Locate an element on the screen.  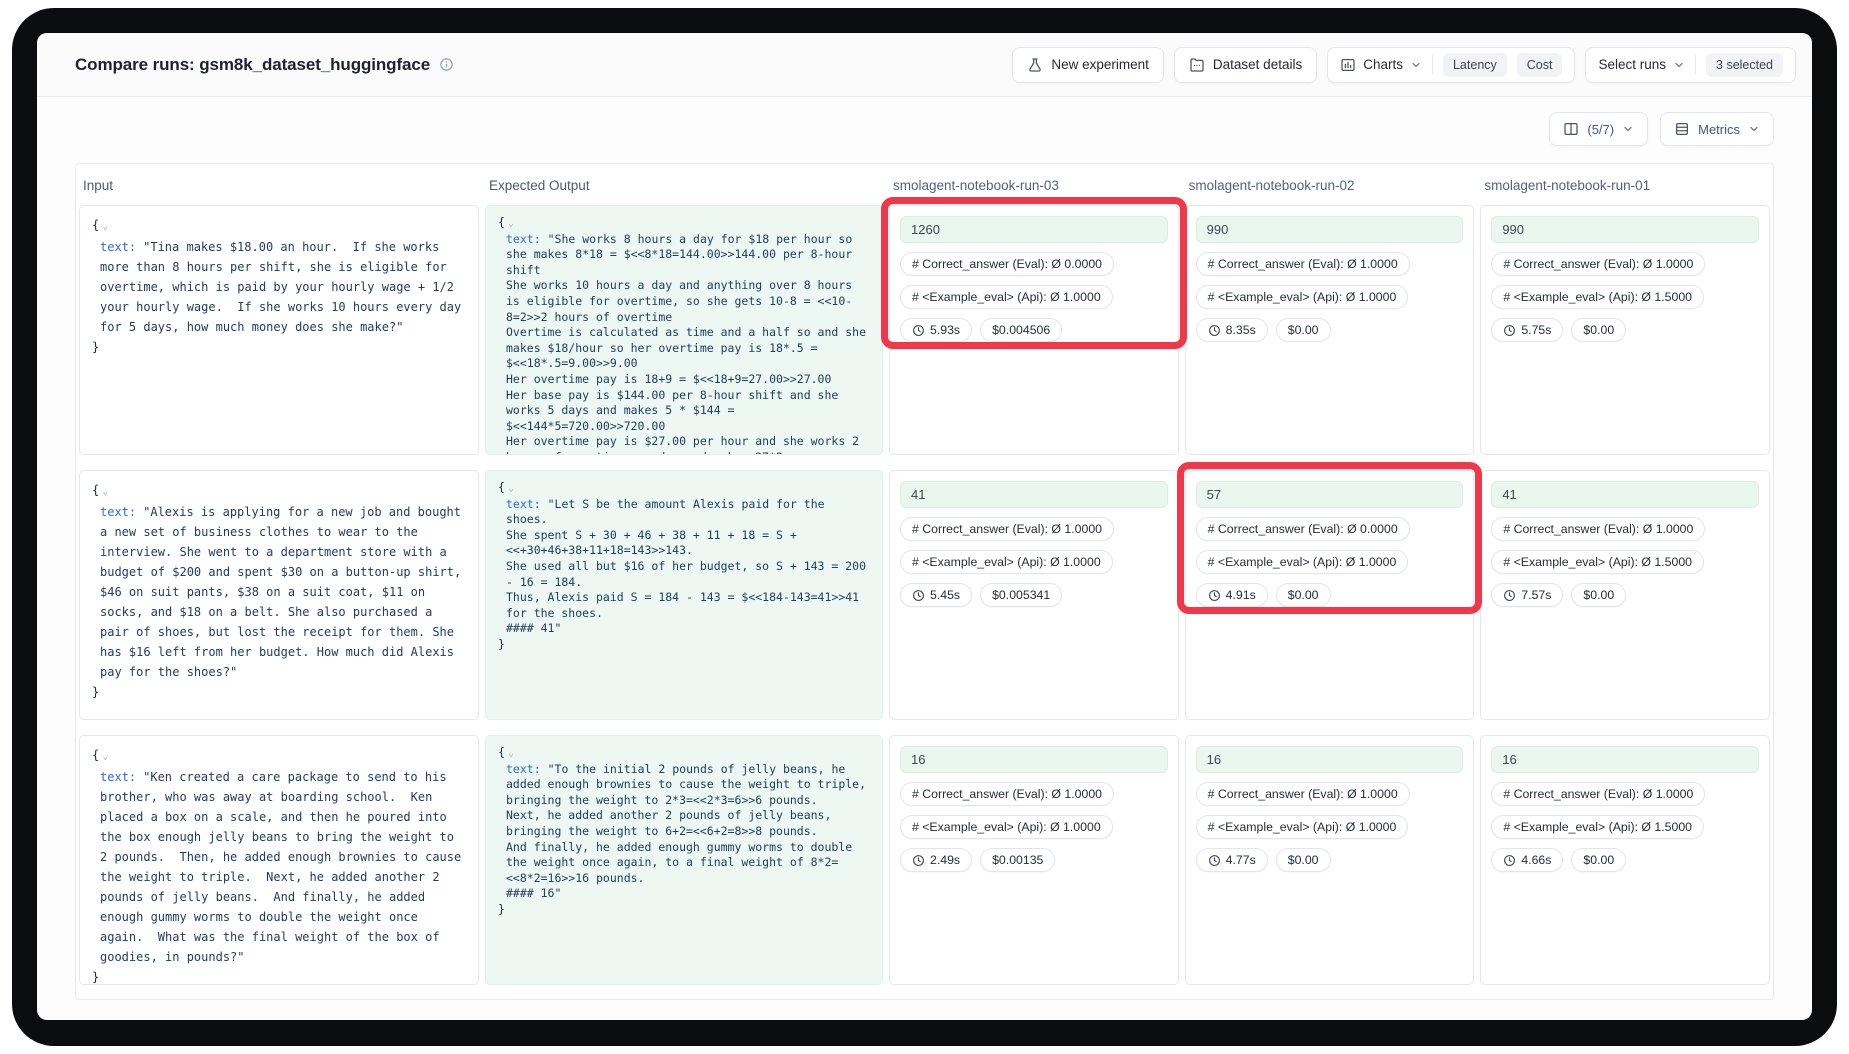
column-visibility-button: (5/7) is located at coordinates (1599, 129).